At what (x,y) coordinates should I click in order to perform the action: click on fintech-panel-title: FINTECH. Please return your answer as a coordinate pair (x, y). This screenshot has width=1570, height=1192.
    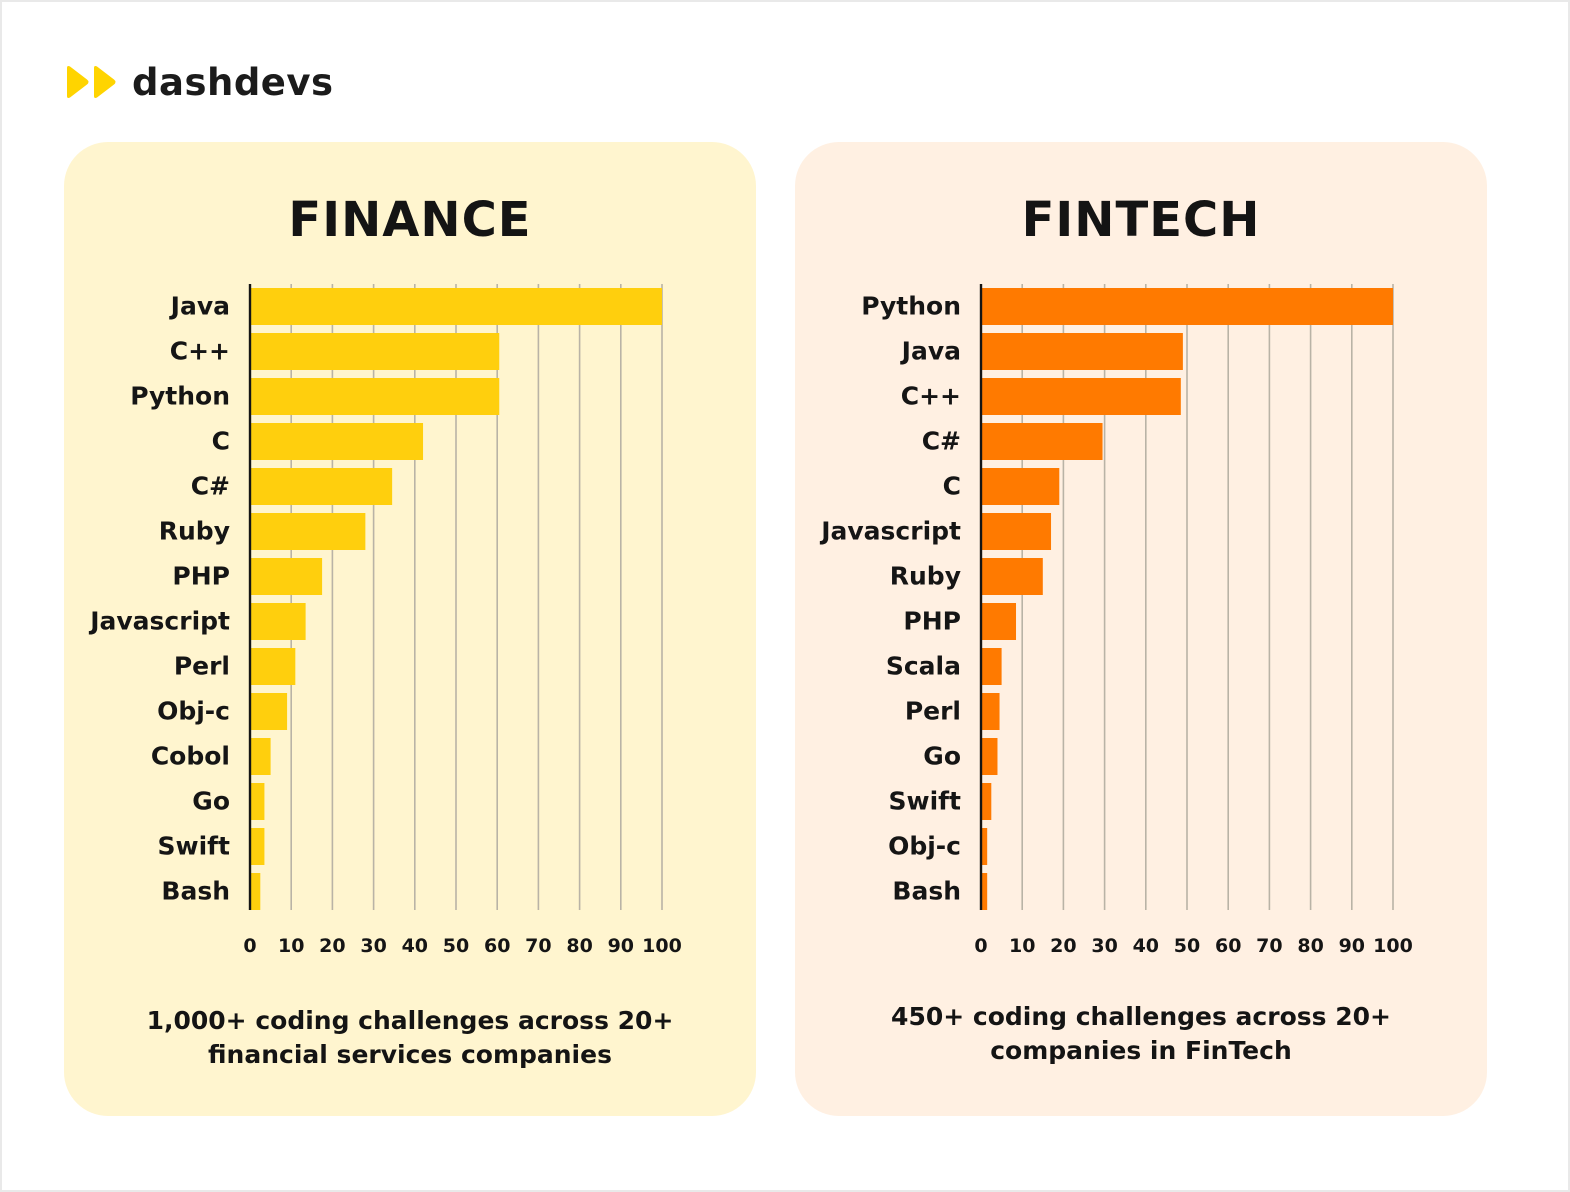
    Looking at the image, I should click on (1141, 220).